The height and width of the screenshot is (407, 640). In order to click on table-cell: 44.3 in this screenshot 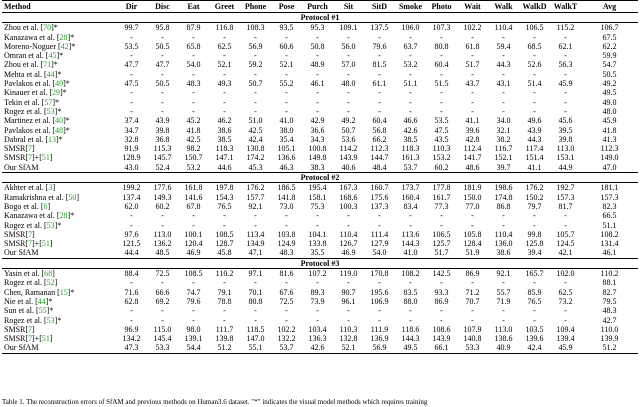, I will do `click(503, 65)`.